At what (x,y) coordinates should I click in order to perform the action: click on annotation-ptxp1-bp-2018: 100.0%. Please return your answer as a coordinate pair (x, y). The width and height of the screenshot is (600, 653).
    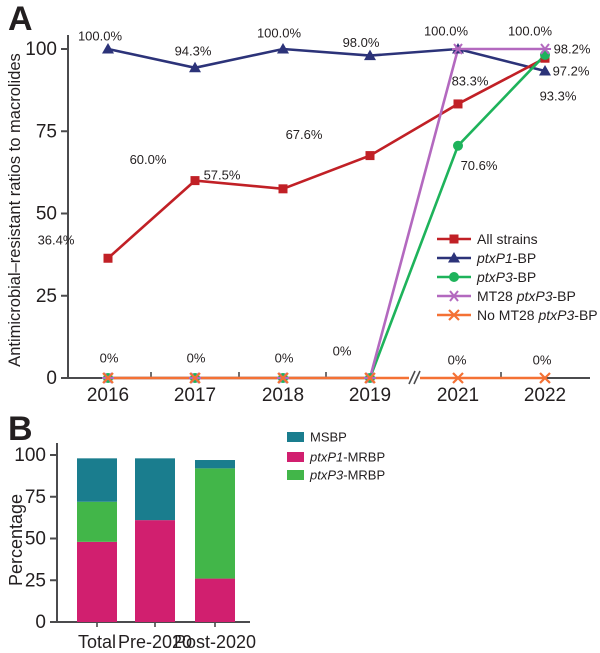
    Looking at the image, I should click on (279, 33).